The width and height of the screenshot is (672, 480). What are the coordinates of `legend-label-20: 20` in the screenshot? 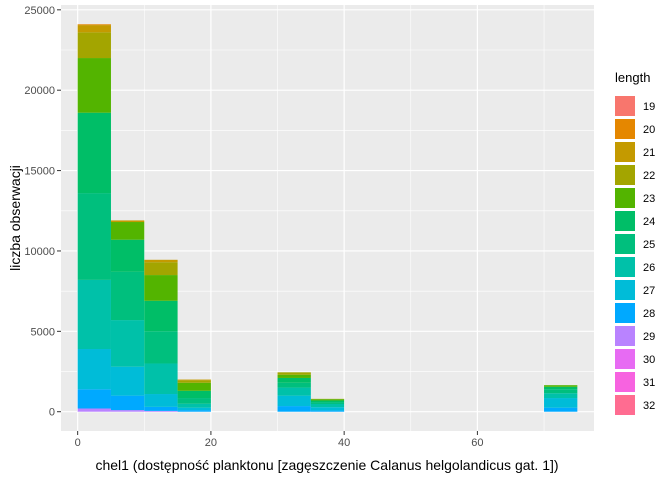 It's located at (649, 130).